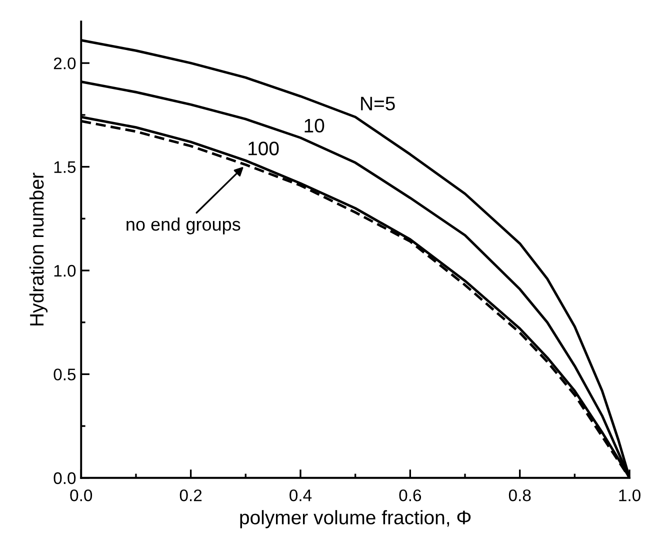 The width and height of the screenshot is (649, 540). Describe the element at coordinates (65, 167) in the screenshot. I see `y-tick-label: 1.5` at that location.